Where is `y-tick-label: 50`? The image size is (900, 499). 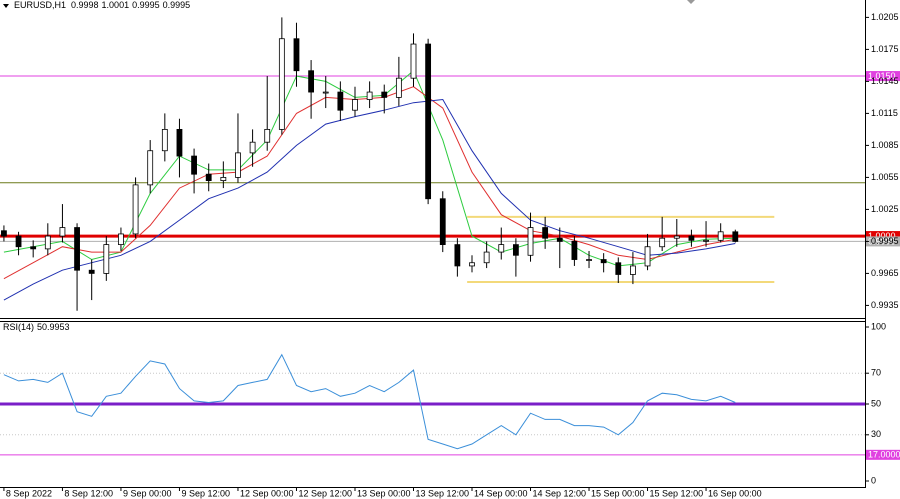
y-tick-label: 50 is located at coordinates (876, 403).